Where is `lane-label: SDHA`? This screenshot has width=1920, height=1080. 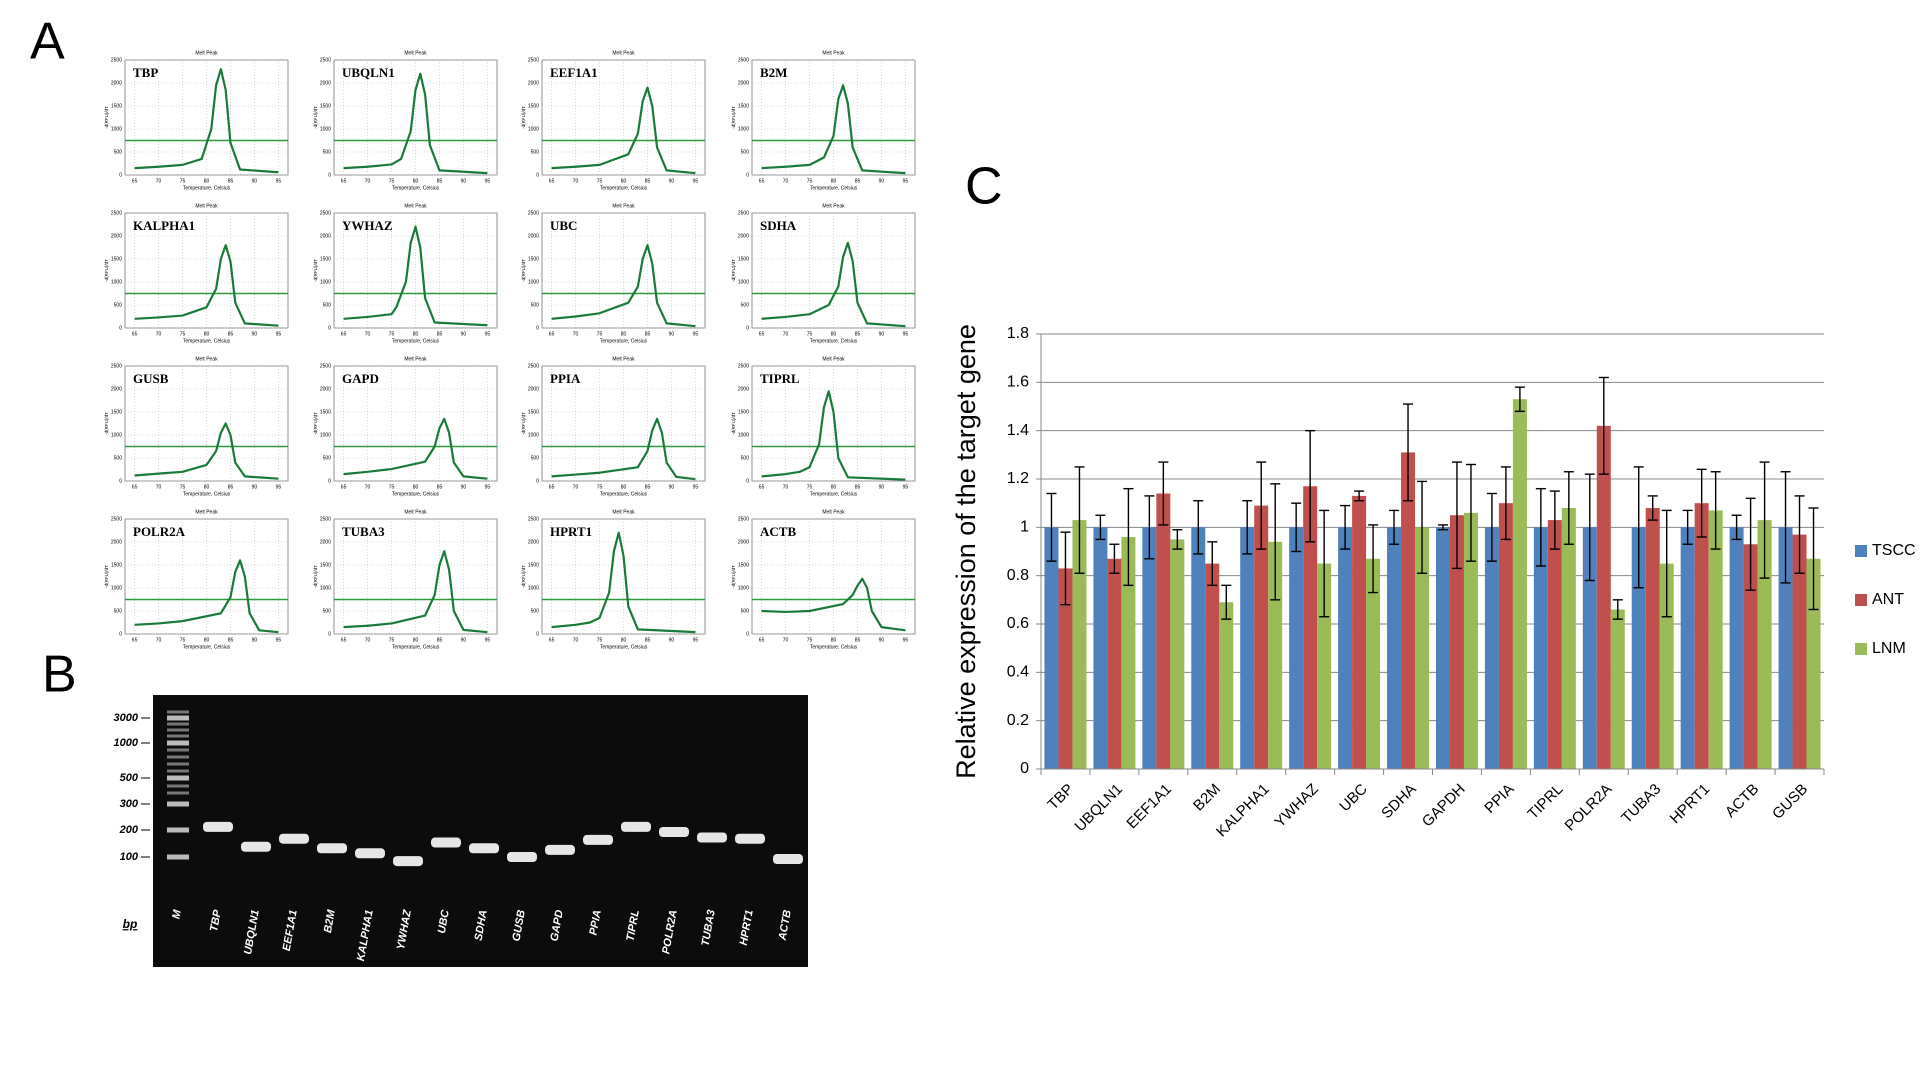 lane-label: SDHA is located at coordinates (481, 925).